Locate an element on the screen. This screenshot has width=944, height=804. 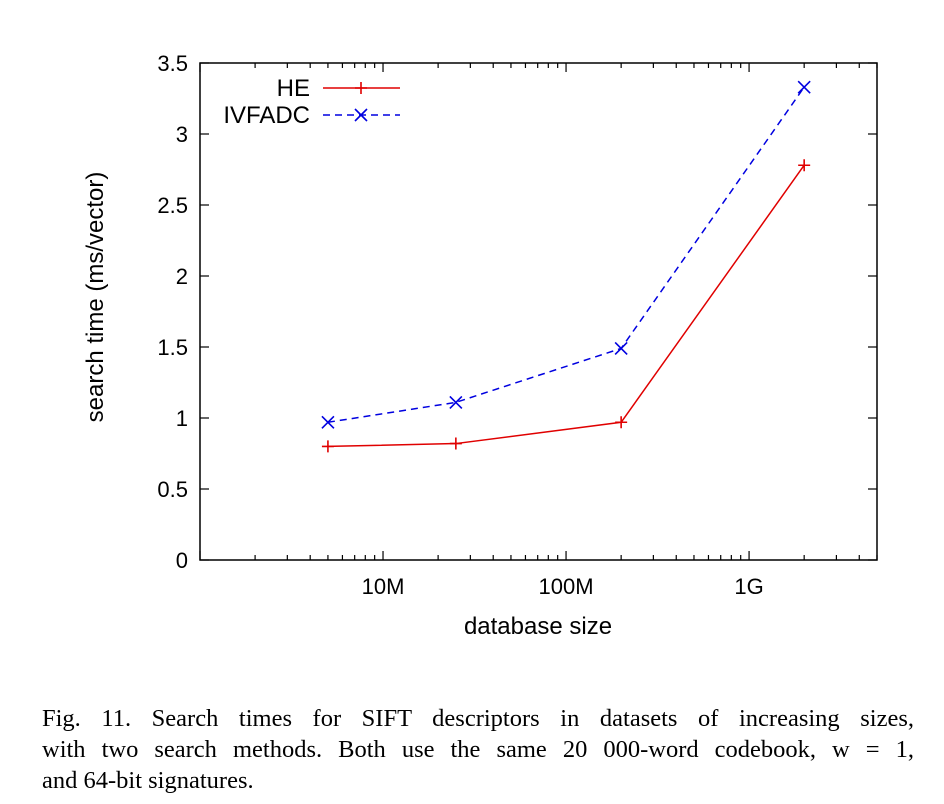
x-tick-label: 100M is located at coordinates (566, 586).